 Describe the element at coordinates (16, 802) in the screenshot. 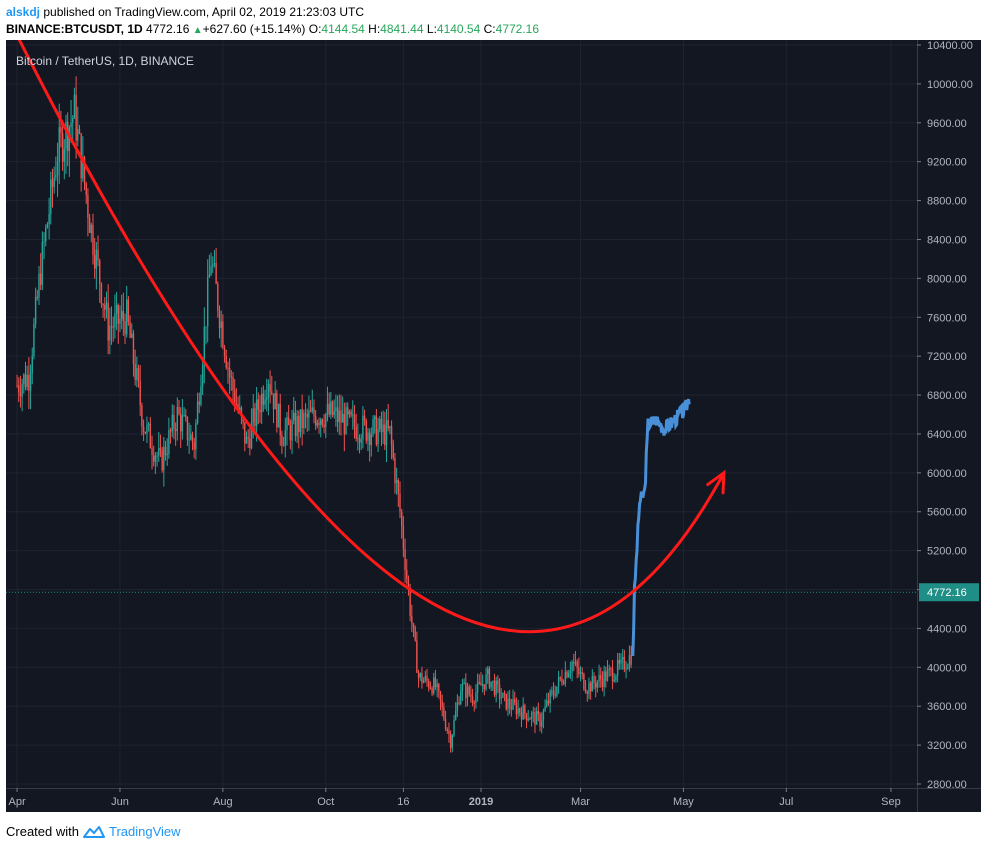

I see `x-tick-label: Apr` at that location.